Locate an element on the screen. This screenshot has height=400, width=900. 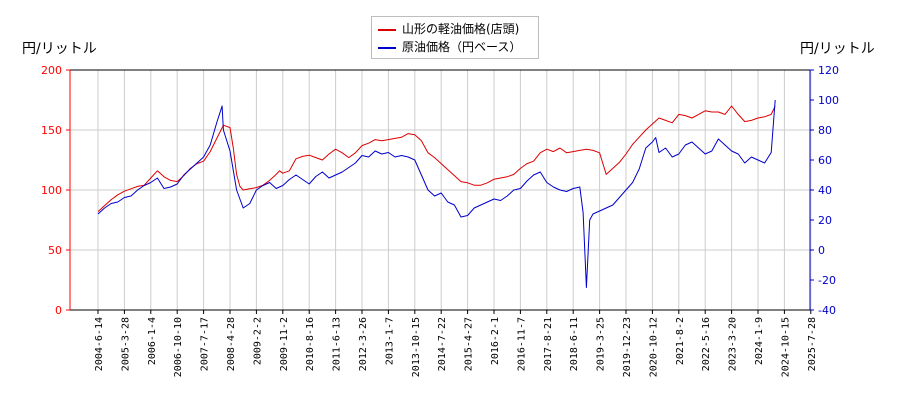
x-tick-label: 2006-1-4 is located at coordinates (152, 341).